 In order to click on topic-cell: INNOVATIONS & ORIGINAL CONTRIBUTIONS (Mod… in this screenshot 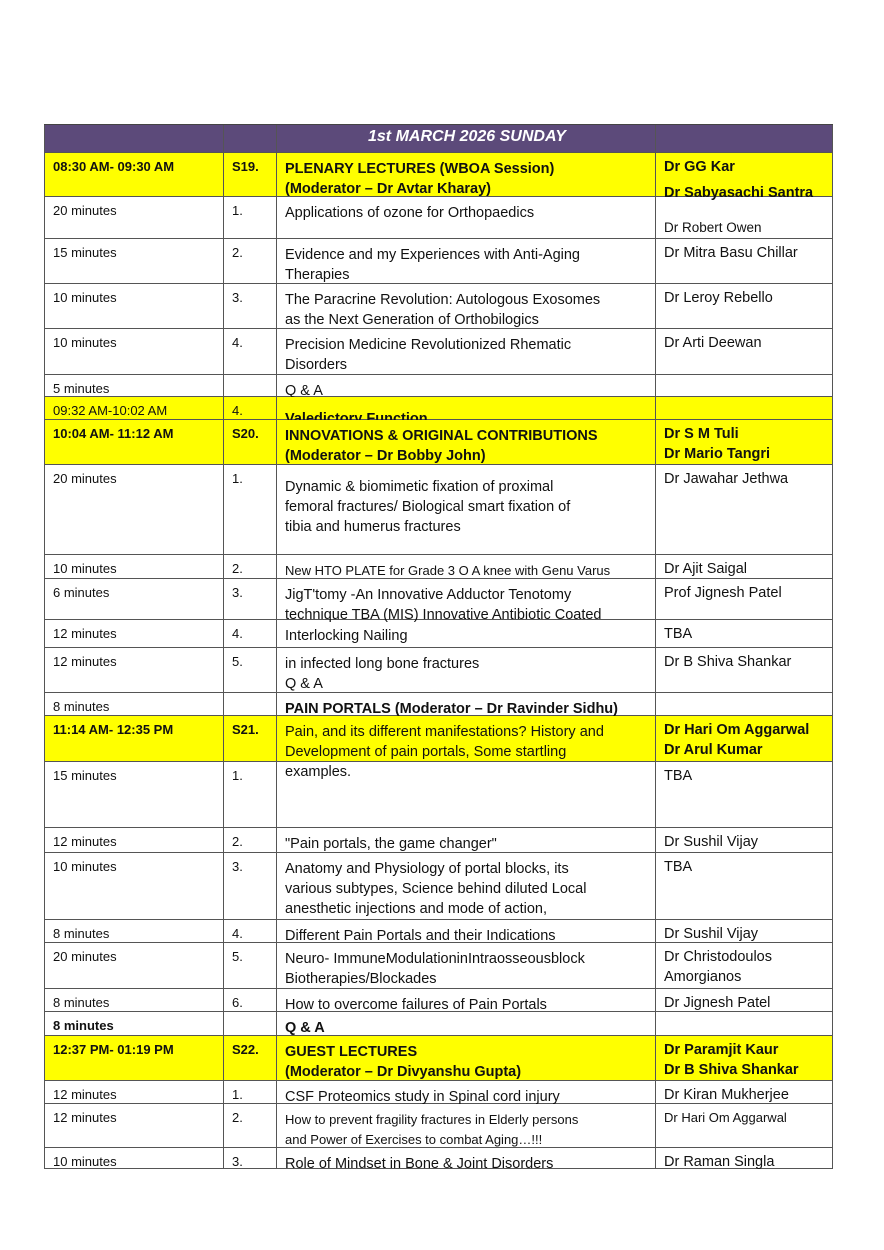, I will do `click(465, 442)`.